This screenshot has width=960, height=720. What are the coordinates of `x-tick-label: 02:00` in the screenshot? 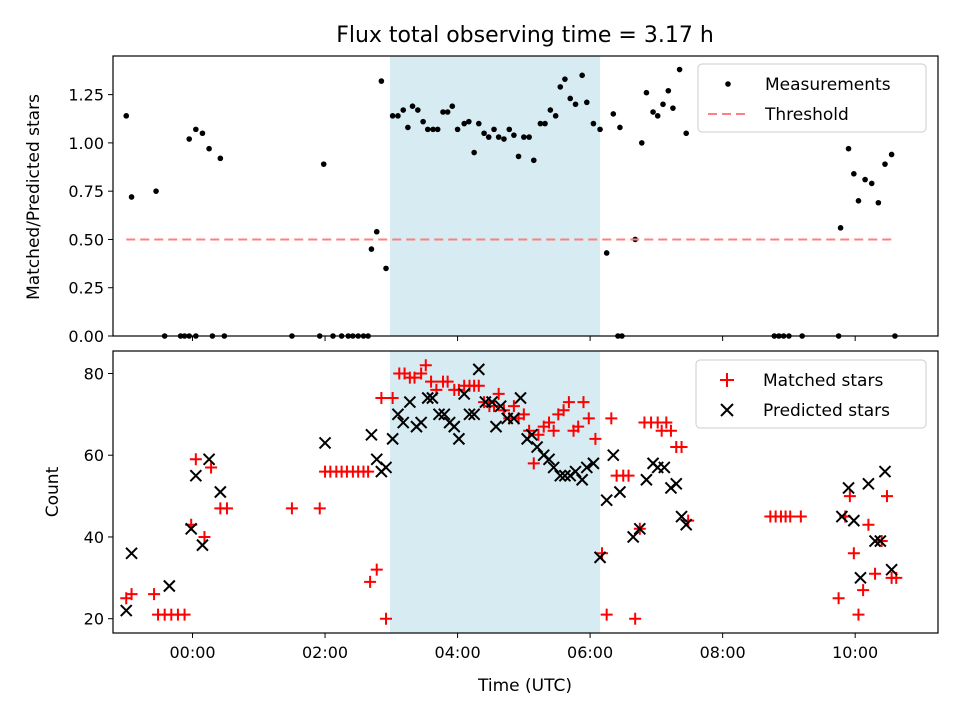 It's located at (325, 652).